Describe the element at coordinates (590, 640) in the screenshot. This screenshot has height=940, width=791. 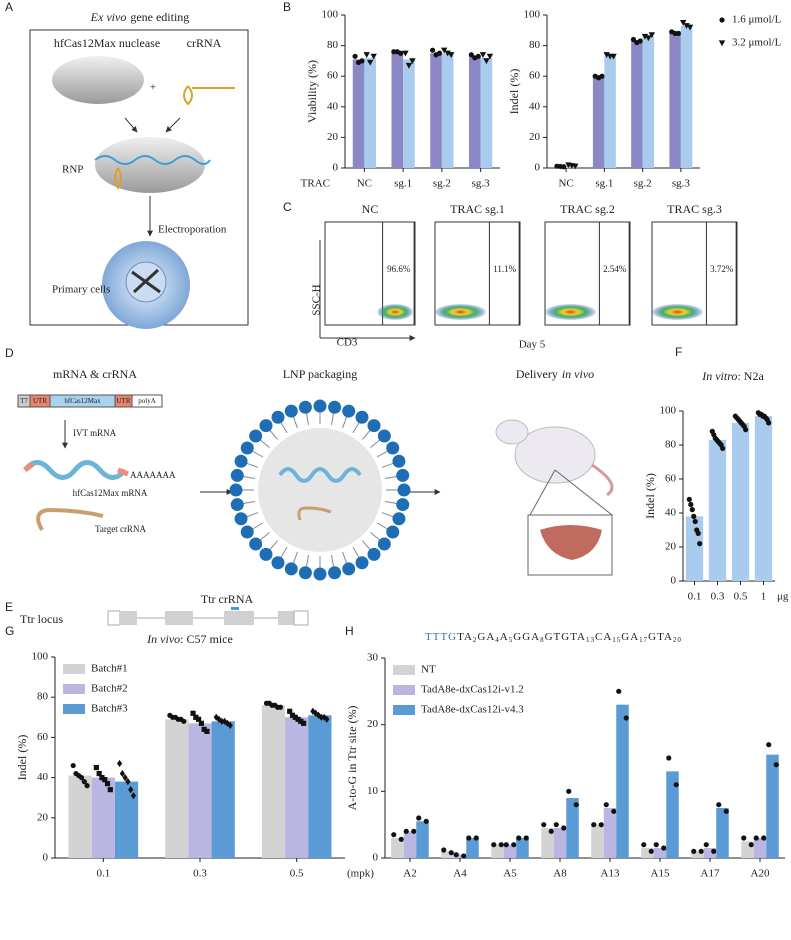
I see `subscript: 13` at that location.